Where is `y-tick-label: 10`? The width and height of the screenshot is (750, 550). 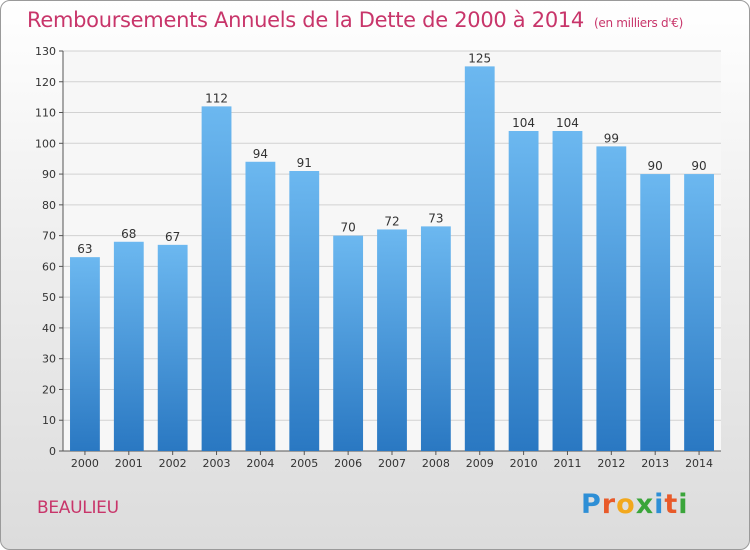 y-tick-label: 10 is located at coordinates (49, 420).